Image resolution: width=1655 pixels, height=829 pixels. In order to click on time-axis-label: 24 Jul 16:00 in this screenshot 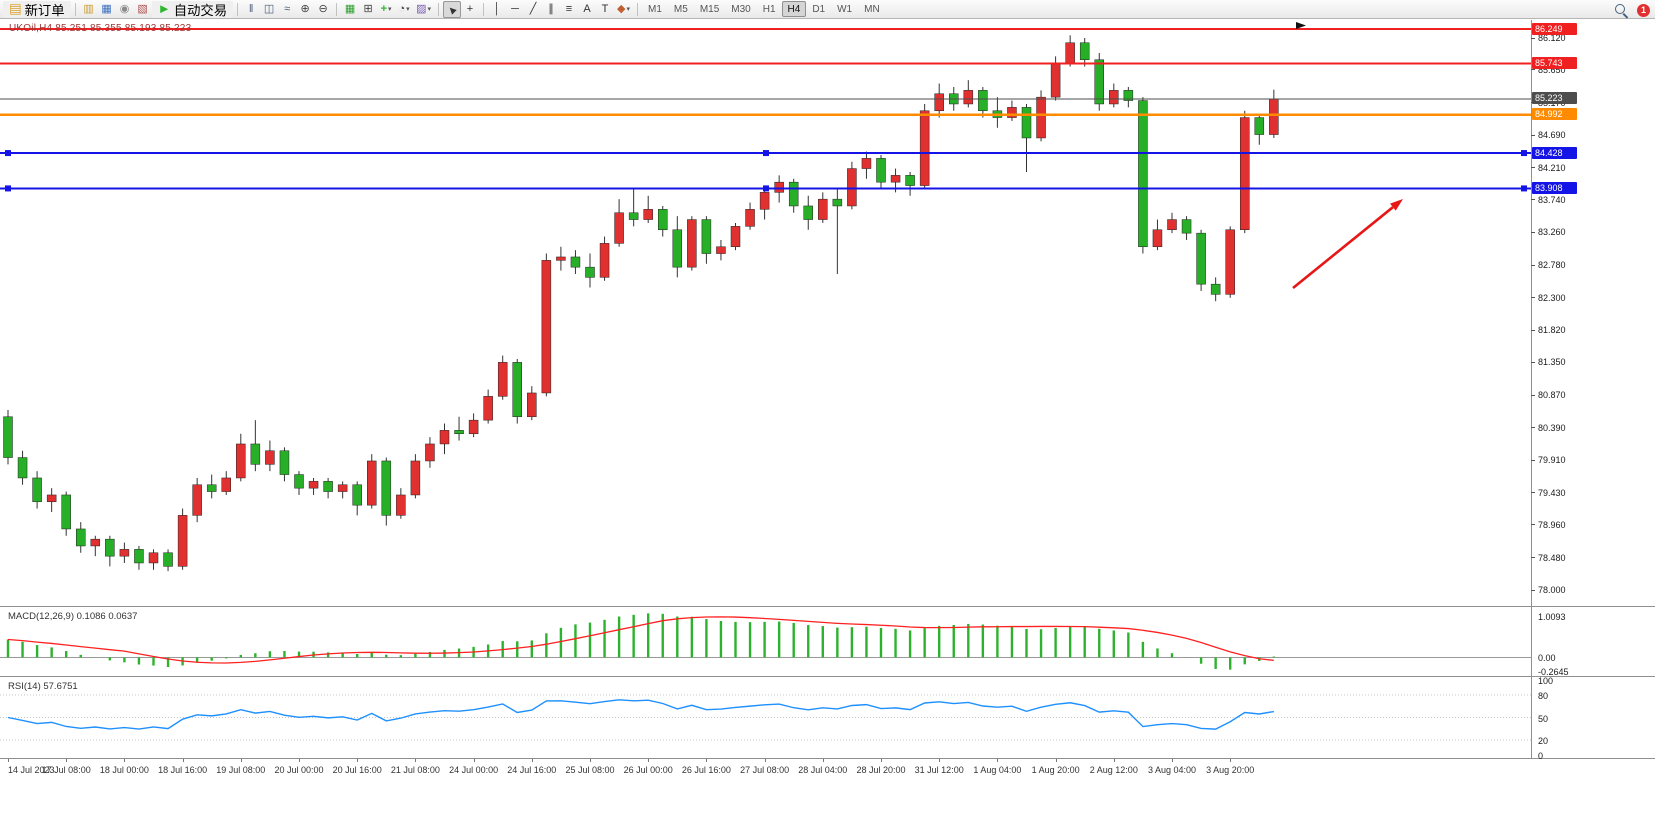, I will do `click(532, 770)`.